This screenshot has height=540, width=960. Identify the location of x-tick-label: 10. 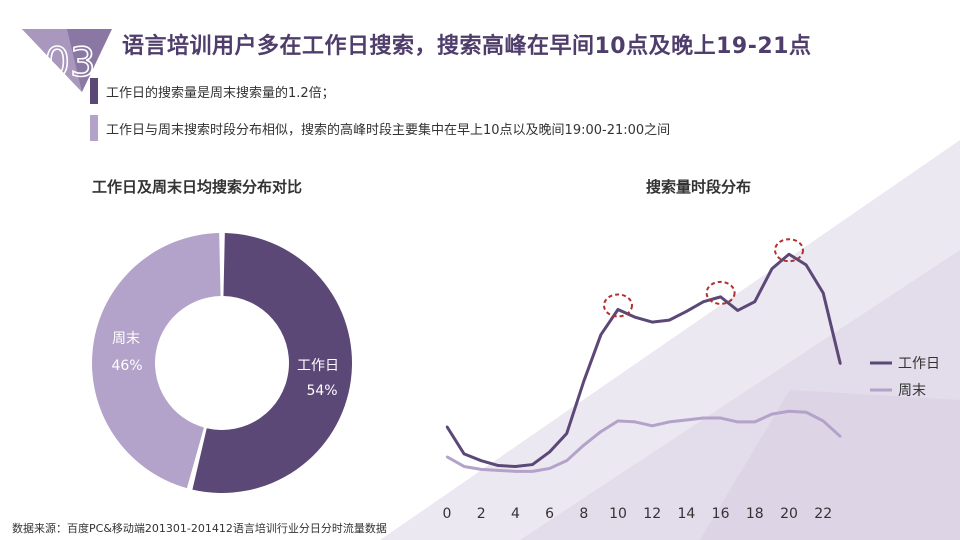
(618, 514).